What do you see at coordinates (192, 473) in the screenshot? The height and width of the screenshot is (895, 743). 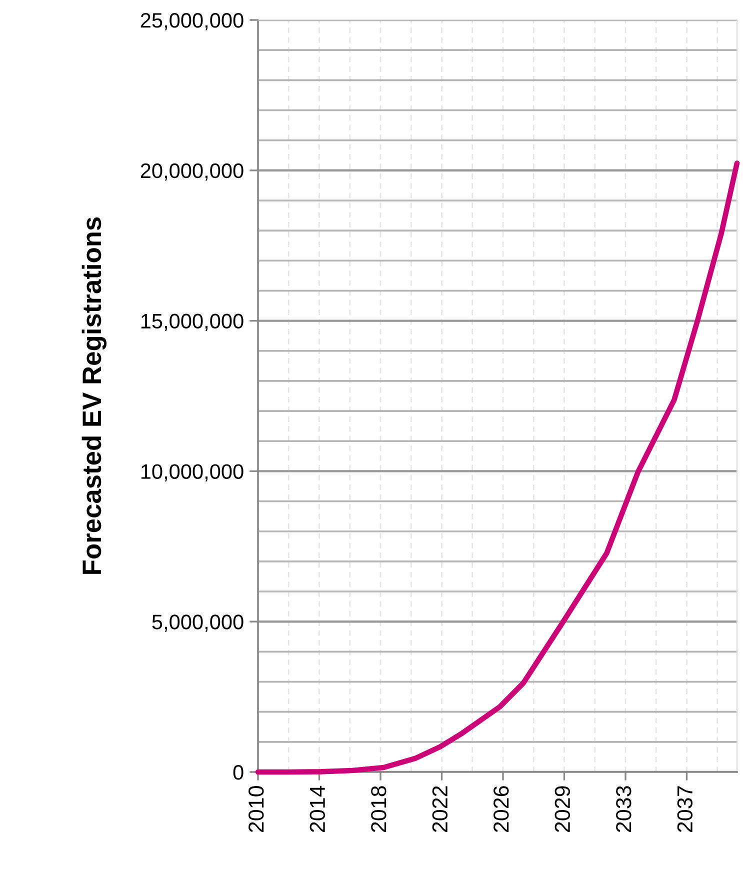 I see `y-tick-label: 10,000,000` at bounding box center [192, 473].